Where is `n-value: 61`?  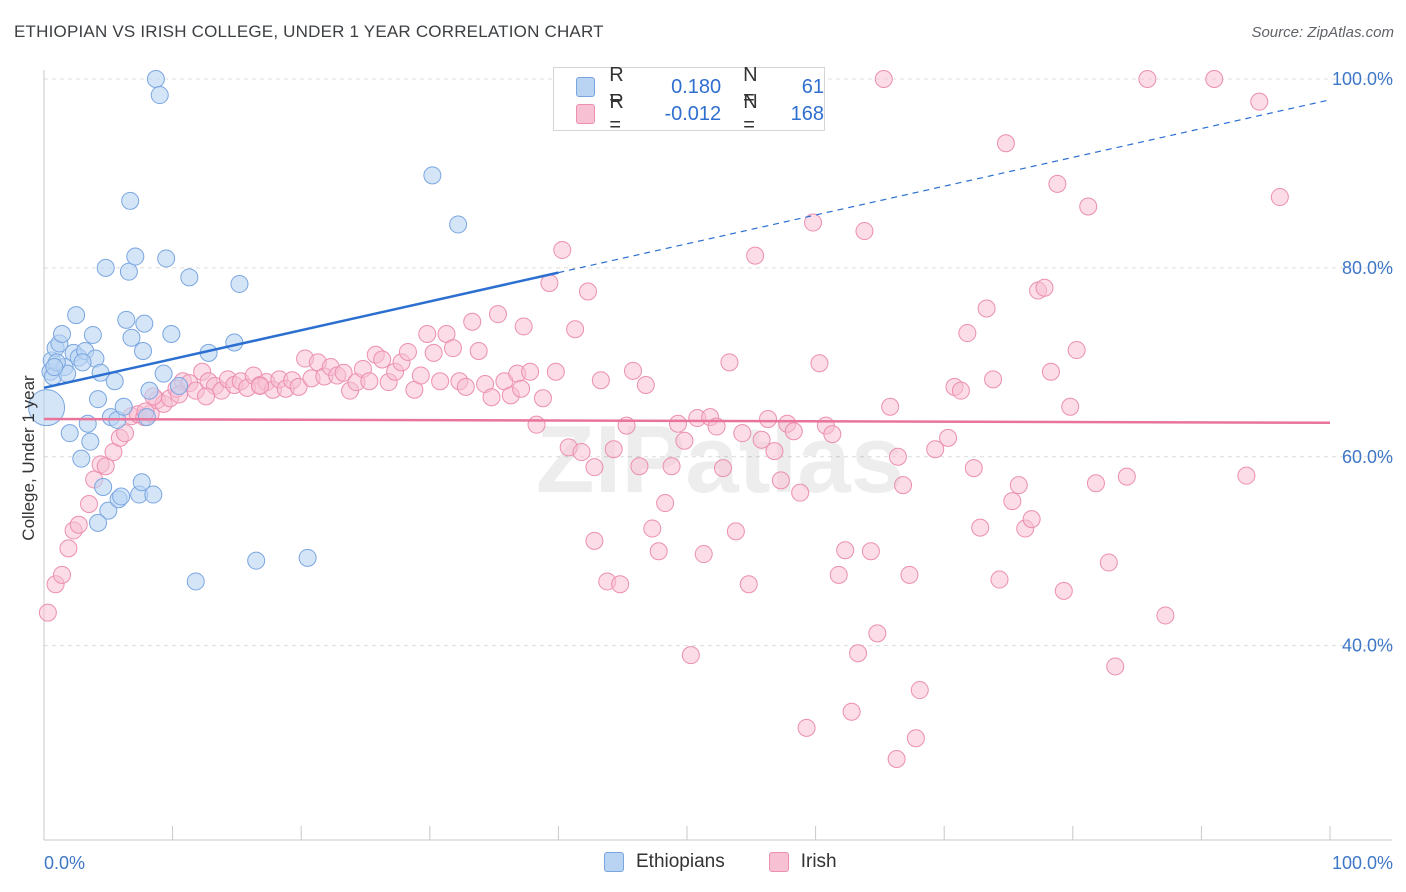 n-value: 61 is located at coordinates (812, 86).